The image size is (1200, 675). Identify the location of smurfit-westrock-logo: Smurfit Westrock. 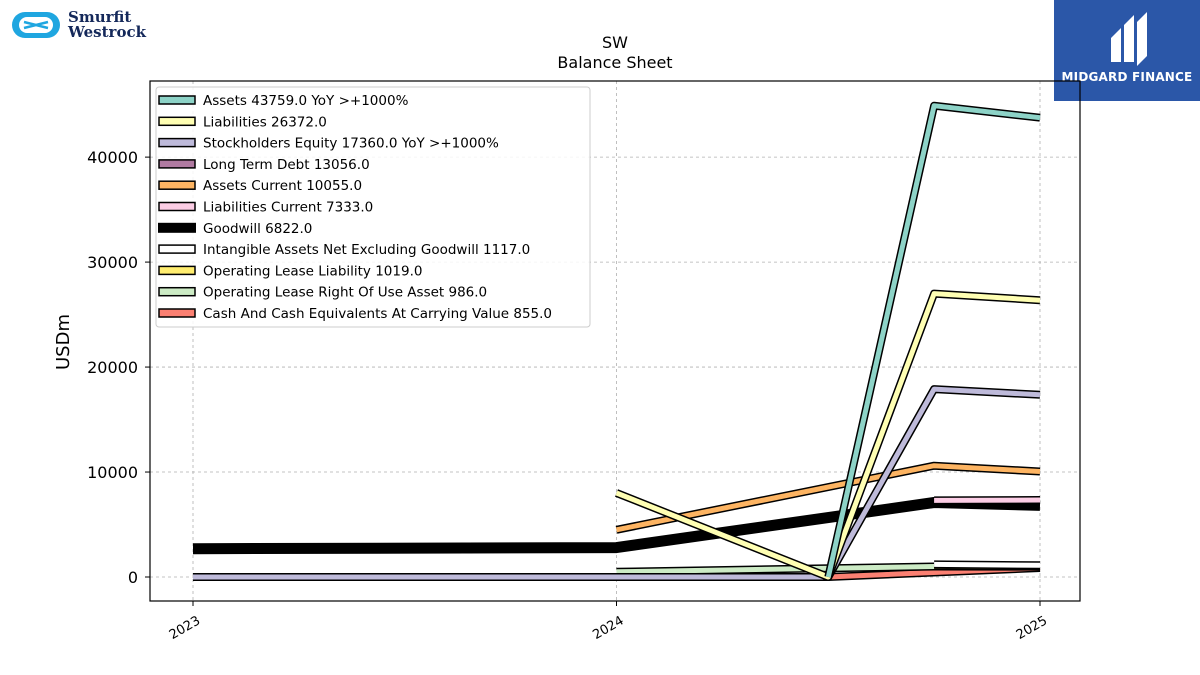
(78, 25).